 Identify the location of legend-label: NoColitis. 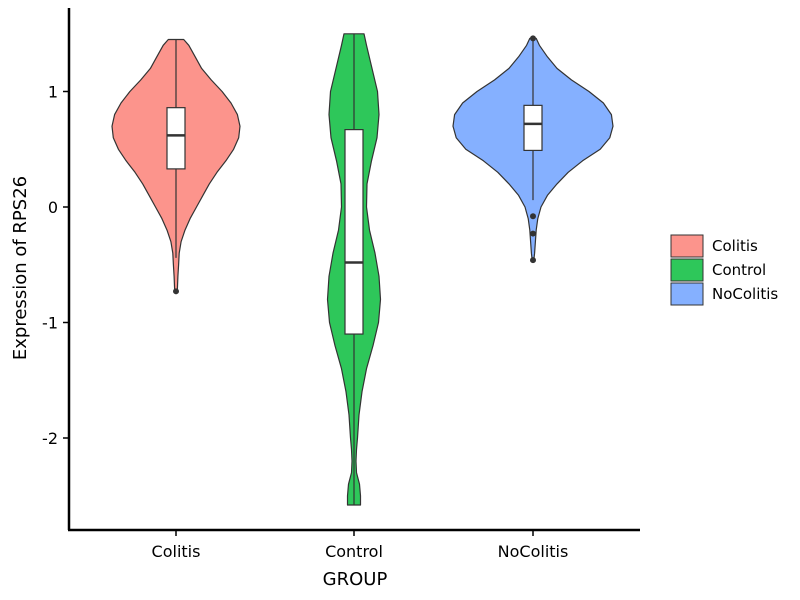
(745, 294).